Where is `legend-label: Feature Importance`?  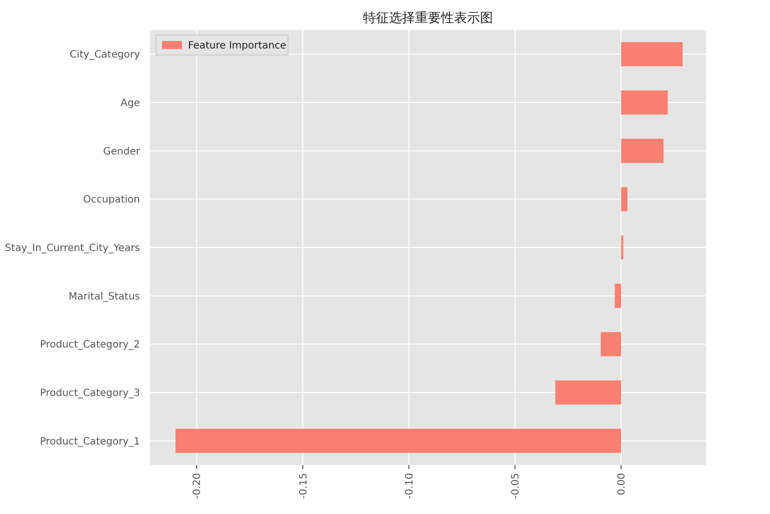
legend-label: Feature Importance is located at coordinates (237, 46).